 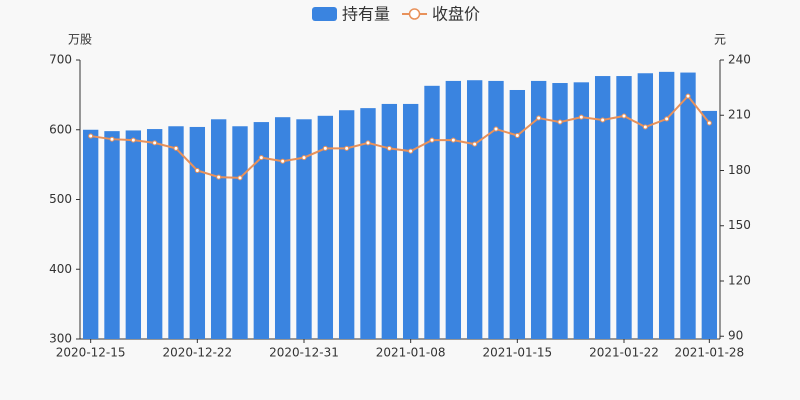 I want to click on y-tick-label: 500, so click(x=60, y=199).